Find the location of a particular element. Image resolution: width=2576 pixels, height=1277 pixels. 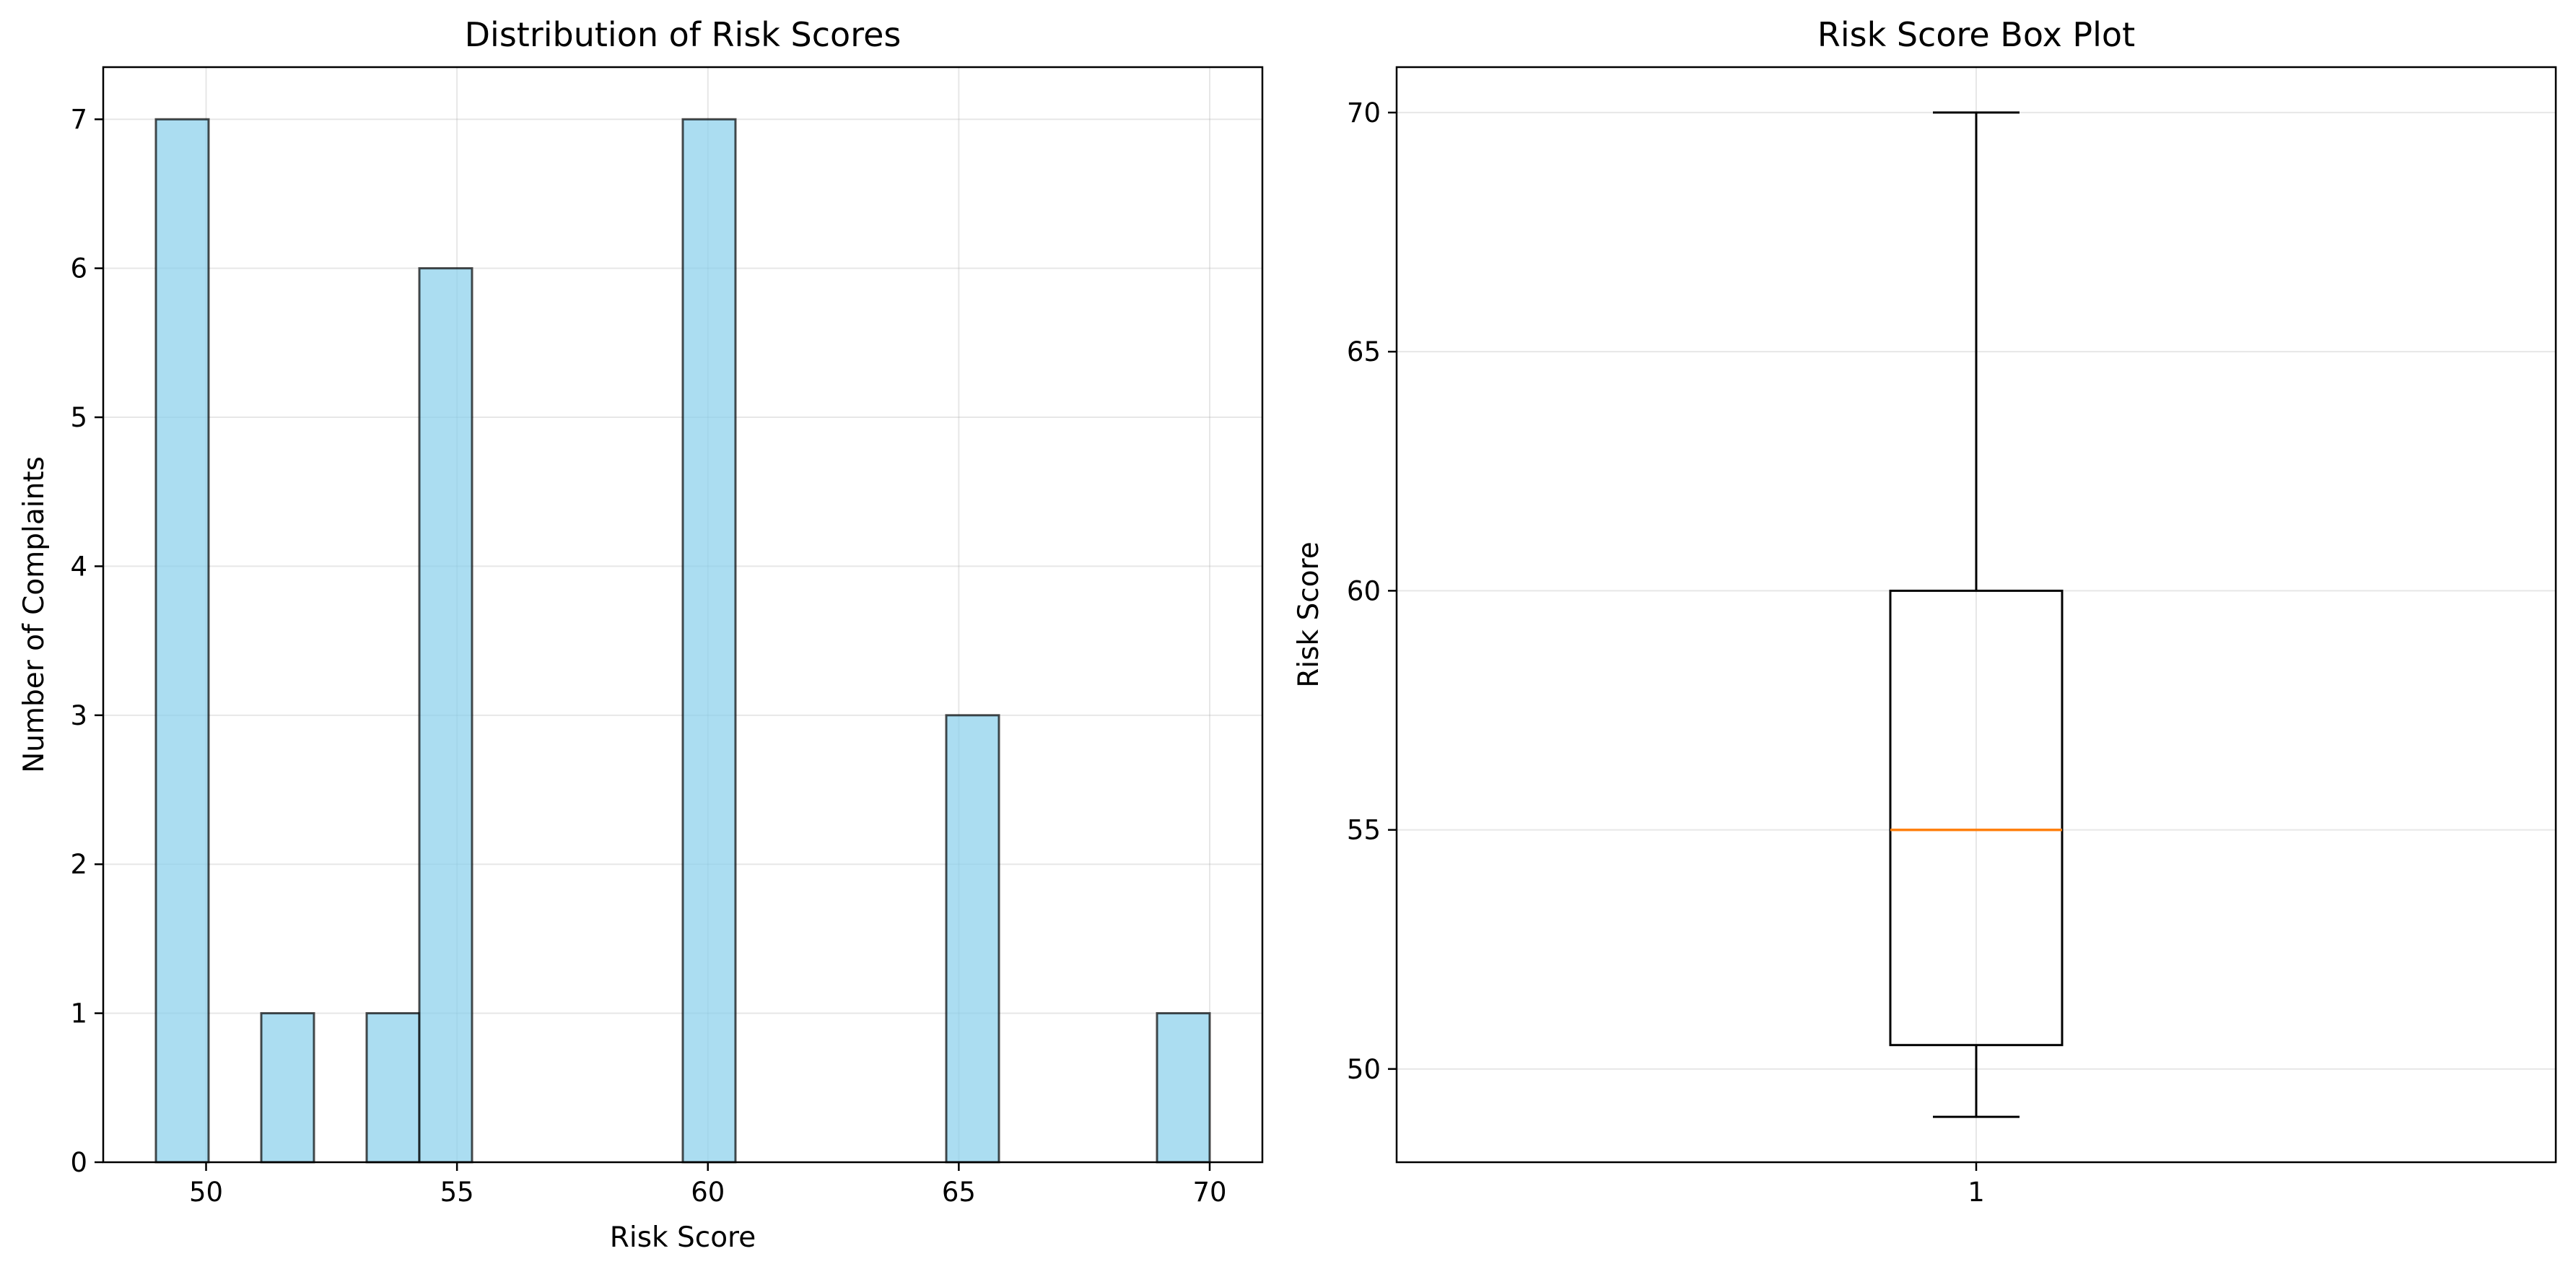

x-tick-label: 65 is located at coordinates (959, 1192).